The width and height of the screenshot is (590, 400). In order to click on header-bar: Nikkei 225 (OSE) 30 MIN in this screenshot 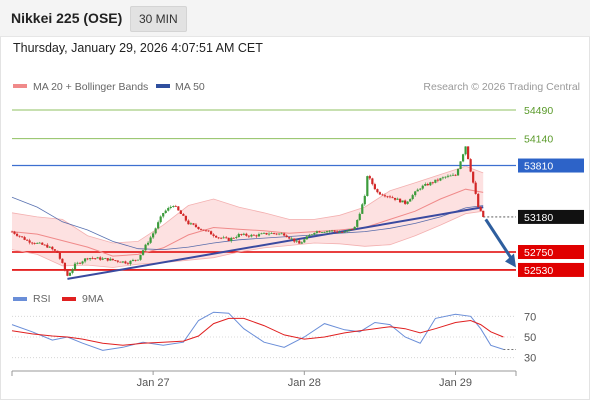, I will do `click(295, 18)`.